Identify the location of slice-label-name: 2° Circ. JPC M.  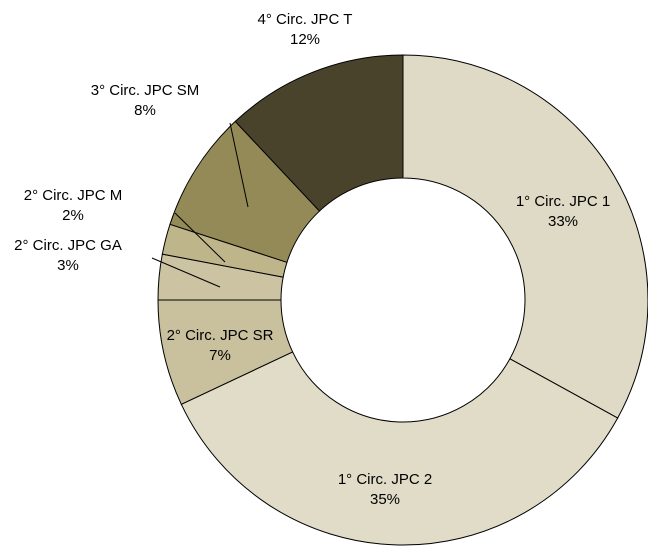
(73, 195).